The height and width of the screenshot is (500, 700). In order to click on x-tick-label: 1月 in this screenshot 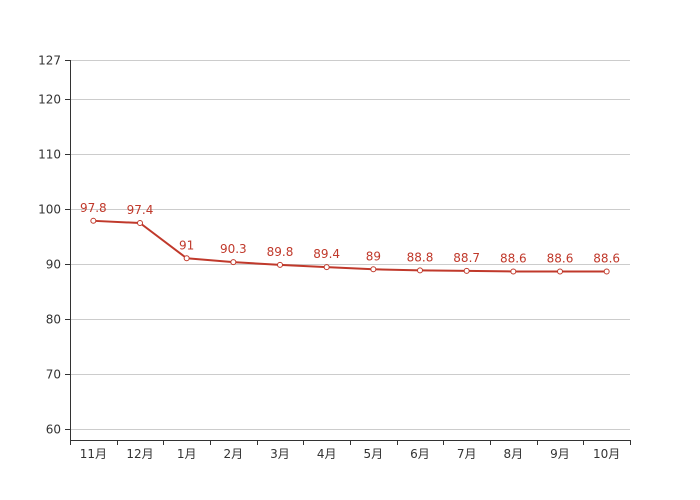, I will do `click(187, 454)`.